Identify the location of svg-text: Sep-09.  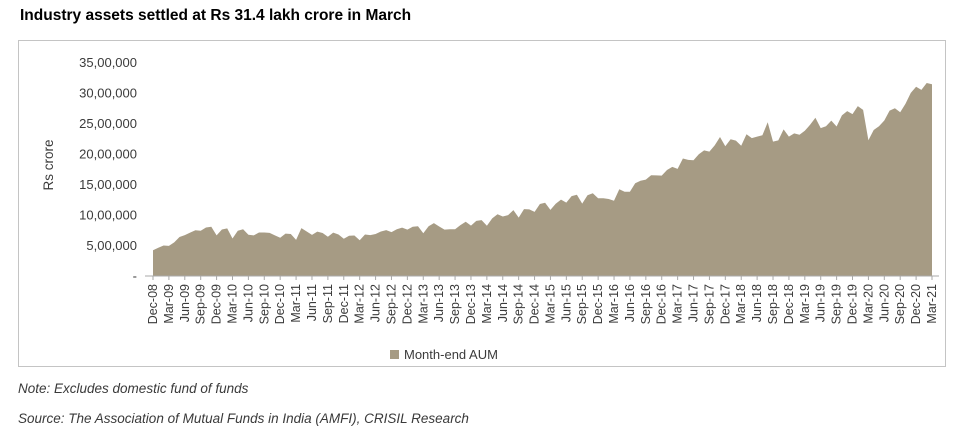
(201, 304).